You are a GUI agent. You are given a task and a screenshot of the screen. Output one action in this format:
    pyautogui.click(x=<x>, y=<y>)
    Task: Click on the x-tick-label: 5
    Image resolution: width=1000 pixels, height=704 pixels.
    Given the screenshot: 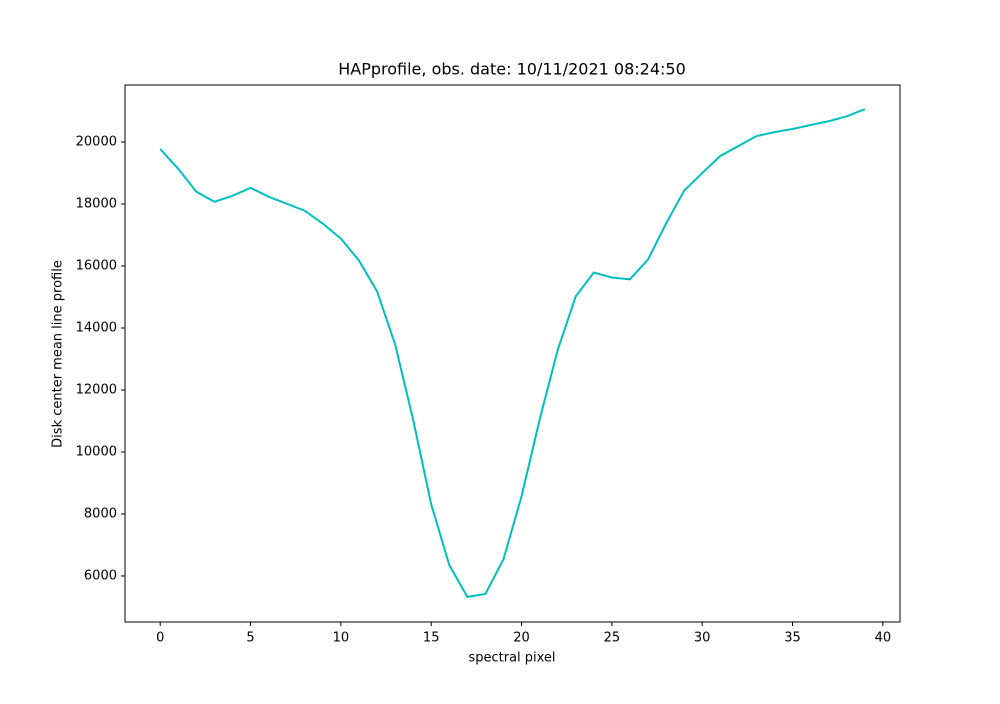 What is the action you would take?
    pyautogui.click(x=250, y=638)
    